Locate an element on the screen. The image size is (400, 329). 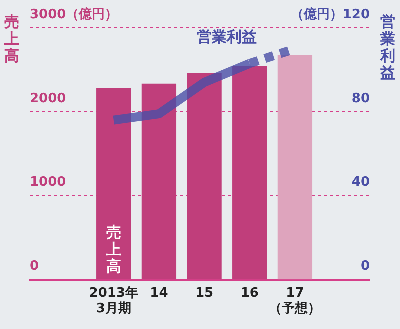
y2-tick-label: 80 is located at coordinates (361, 98).